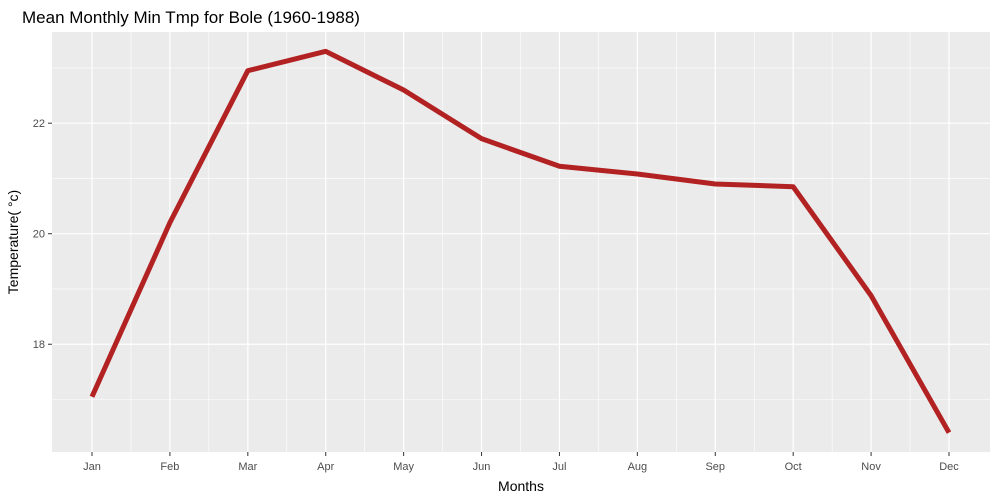 The height and width of the screenshot is (500, 1000). I want to click on x-tick-label: Oct, so click(793, 467).